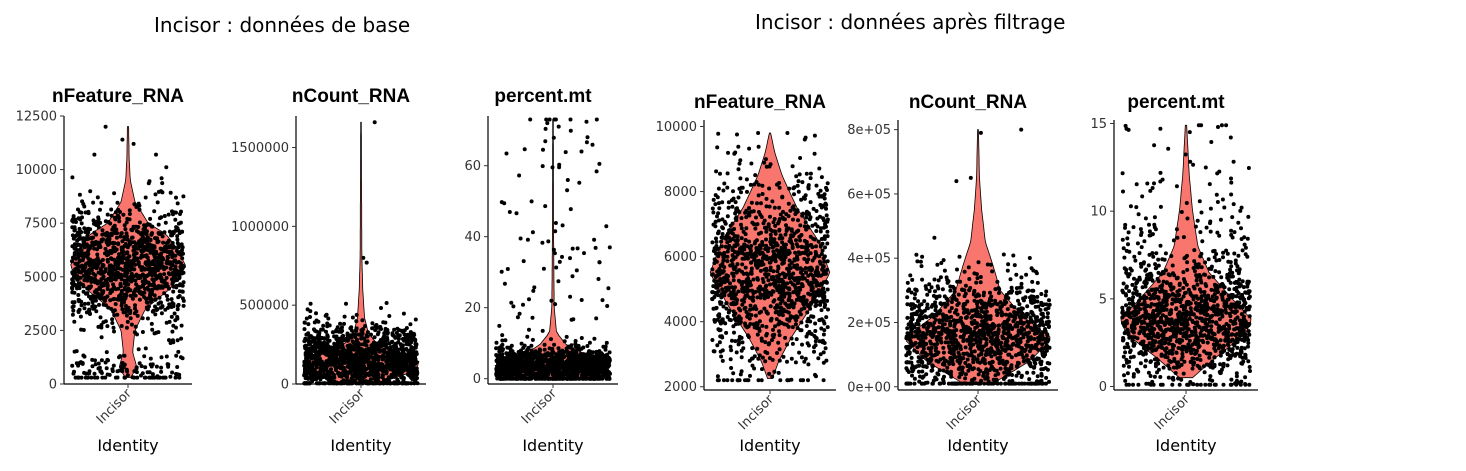 The height and width of the screenshot is (471, 1466). Describe the element at coordinates (285, 385) in the screenshot. I see `y-tick-label: 0` at that location.